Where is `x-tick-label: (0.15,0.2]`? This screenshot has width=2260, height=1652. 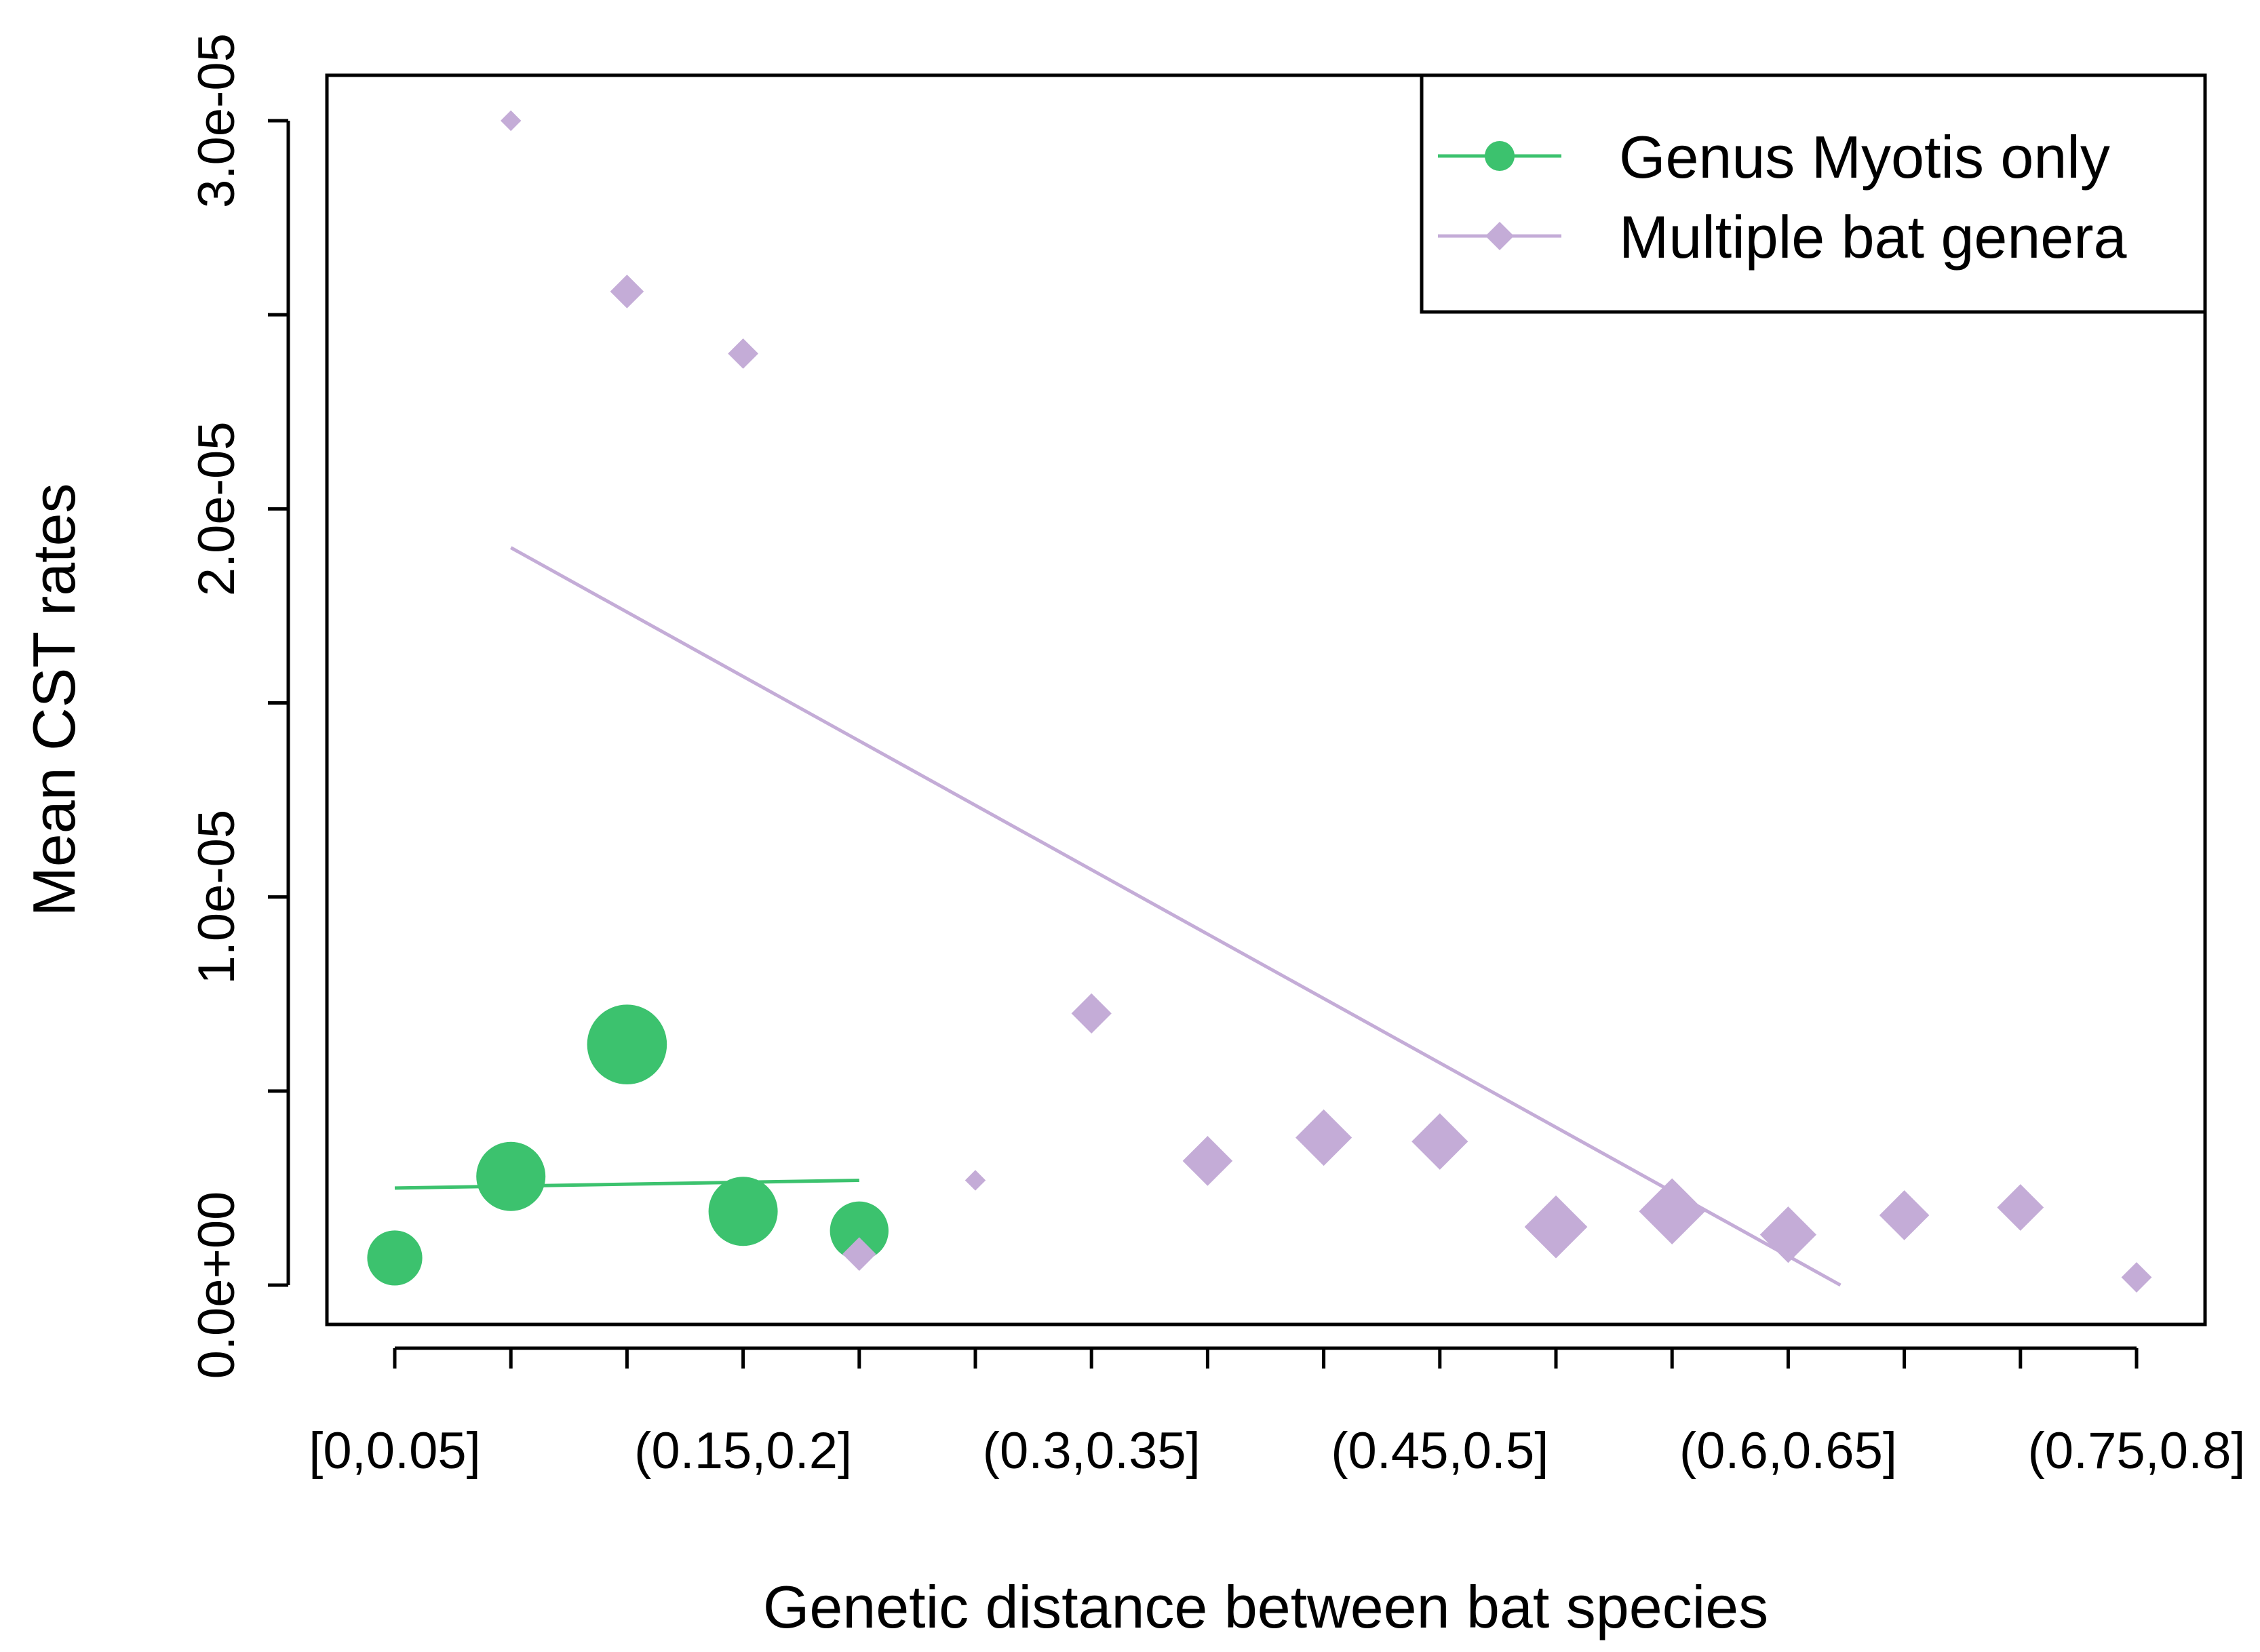
x-tick-label: (0.15,0.2] is located at coordinates (743, 1451).